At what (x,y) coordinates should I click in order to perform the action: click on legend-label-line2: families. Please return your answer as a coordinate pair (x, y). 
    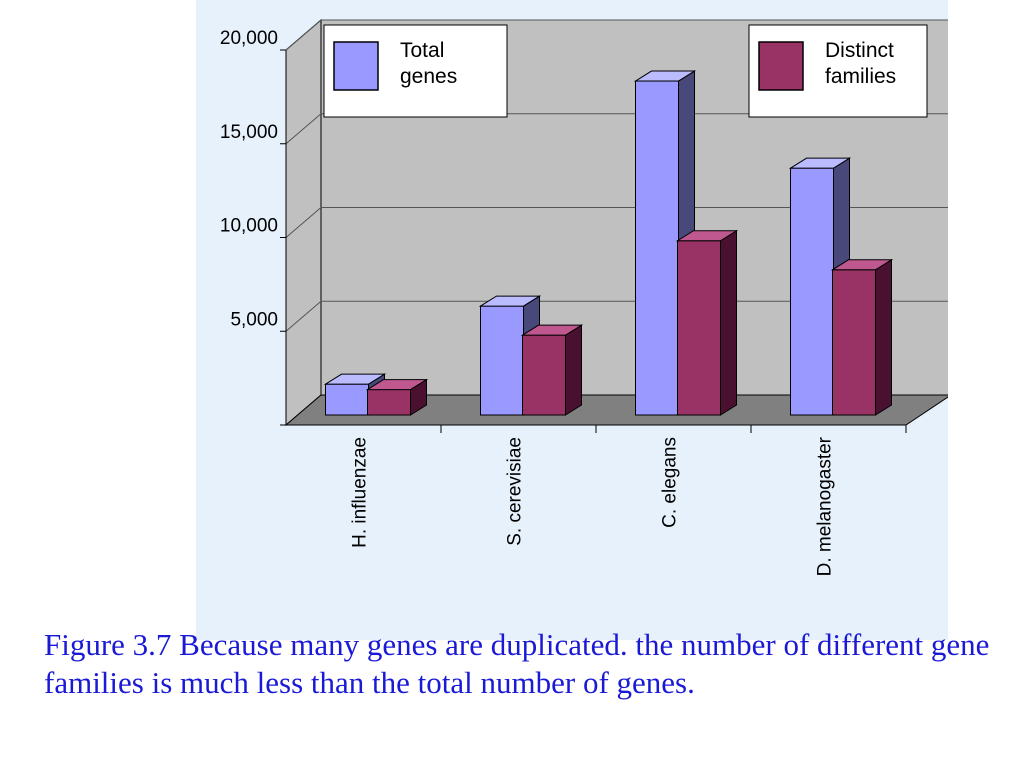
    Looking at the image, I should click on (860, 76).